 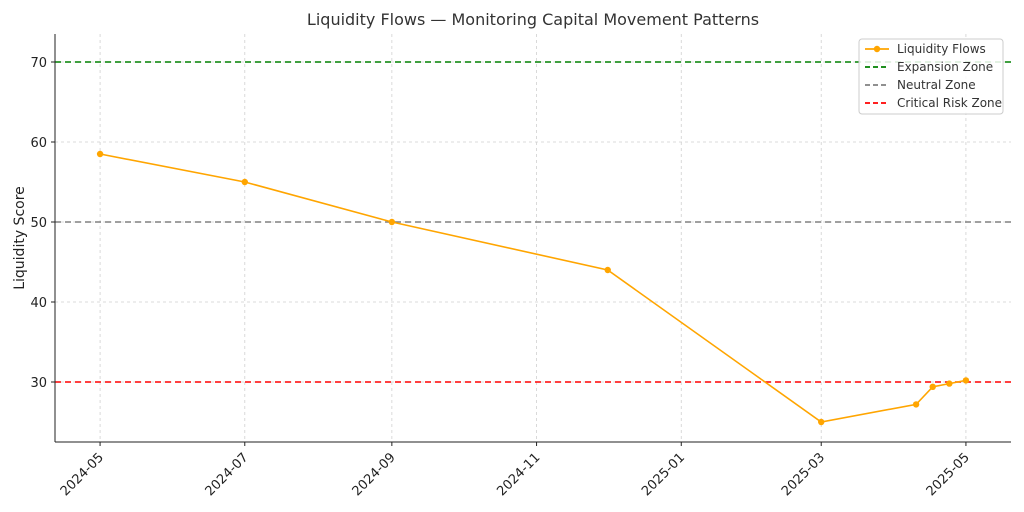 What do you see at coordinates (38, 383) in the screenshot?
I see `y-tick-label-0: 30` at bounding box center [38, 383].